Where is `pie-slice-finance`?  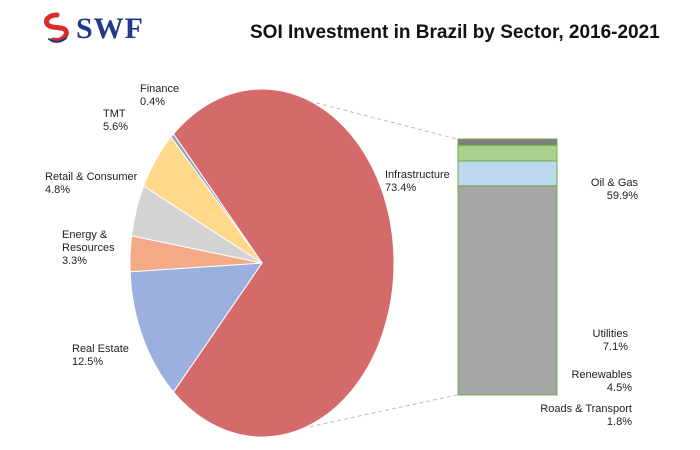
pie-slice-finance is located at coordinates (216, 198).